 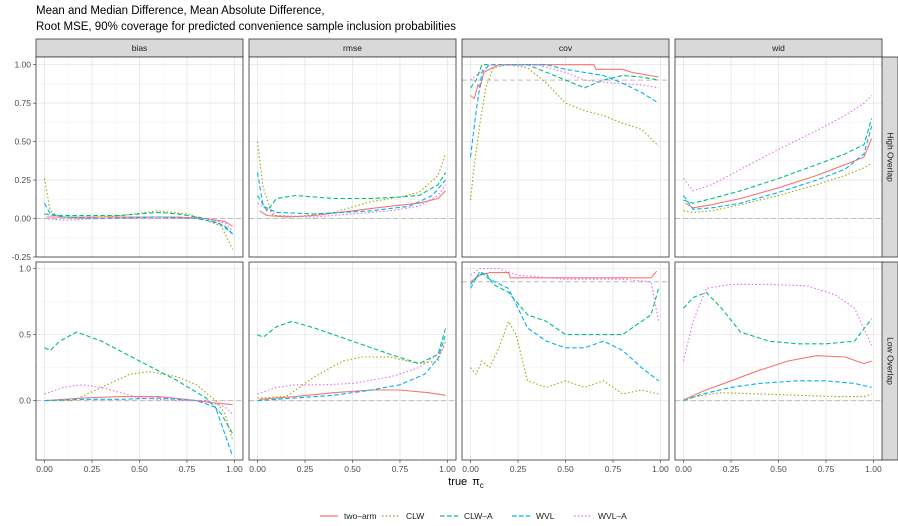 I want to click on facet-strip-label: cov, so click(x=566, y=48).